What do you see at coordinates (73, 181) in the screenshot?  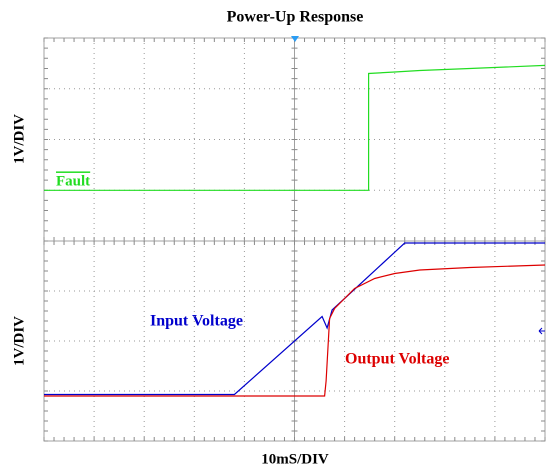 I see `fault-label: Fault` at bounding box center [73, 181].